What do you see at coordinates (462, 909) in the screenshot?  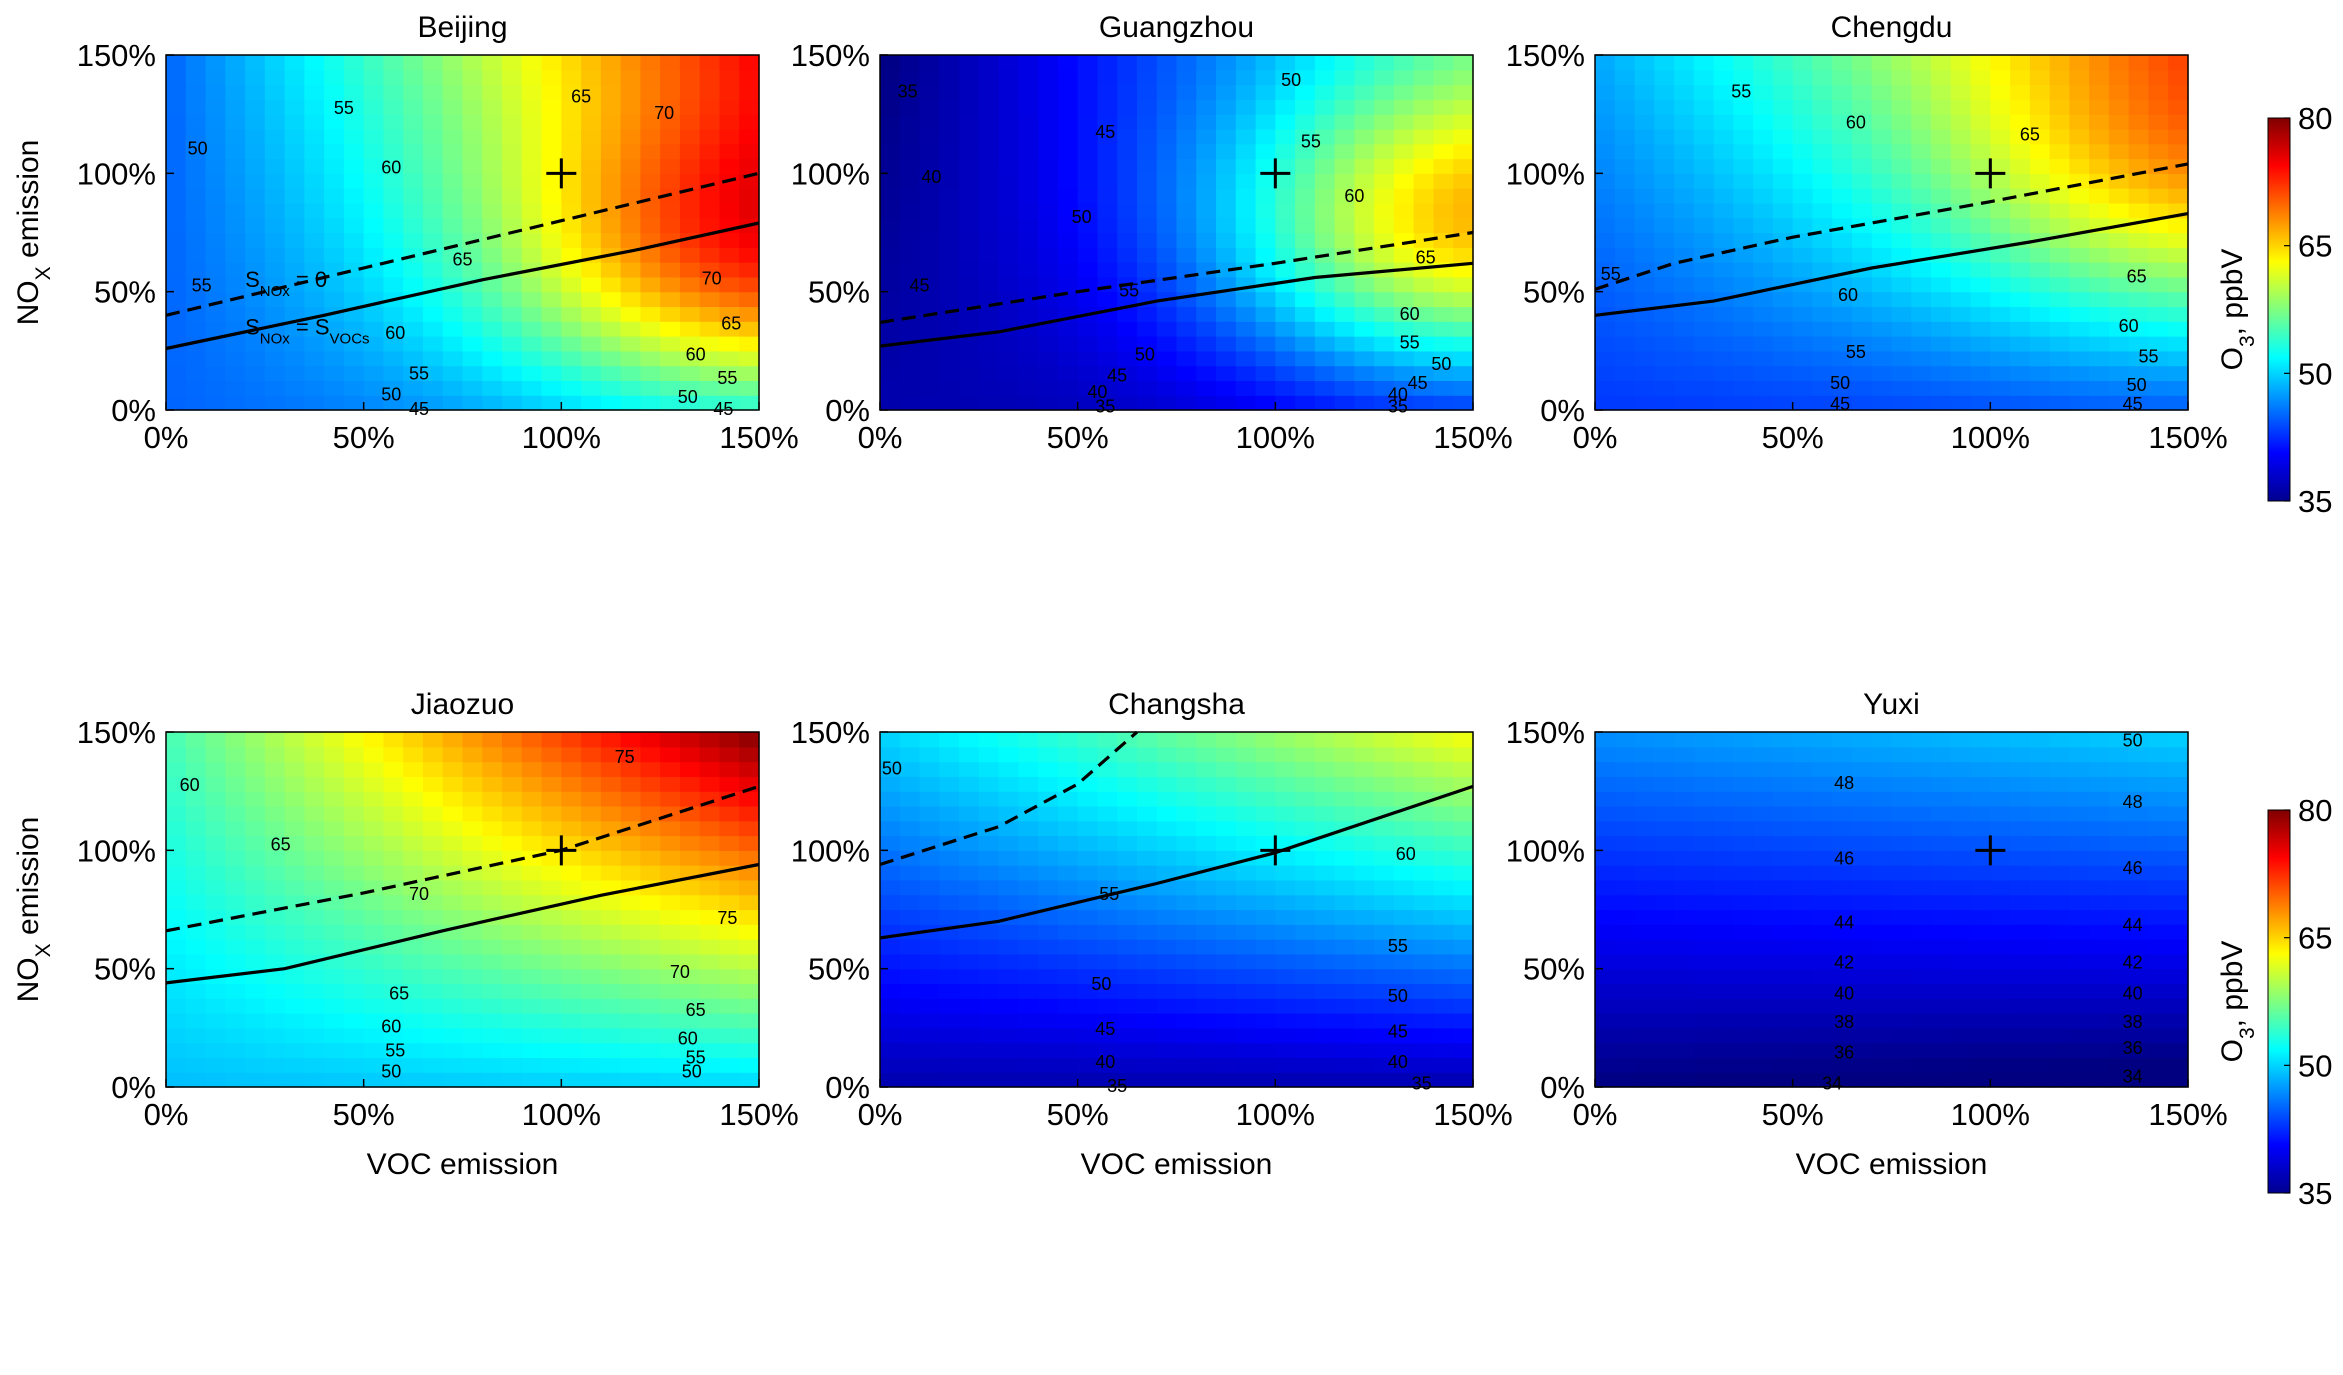 I see `plot-frame` at bounding box center [462, 909].